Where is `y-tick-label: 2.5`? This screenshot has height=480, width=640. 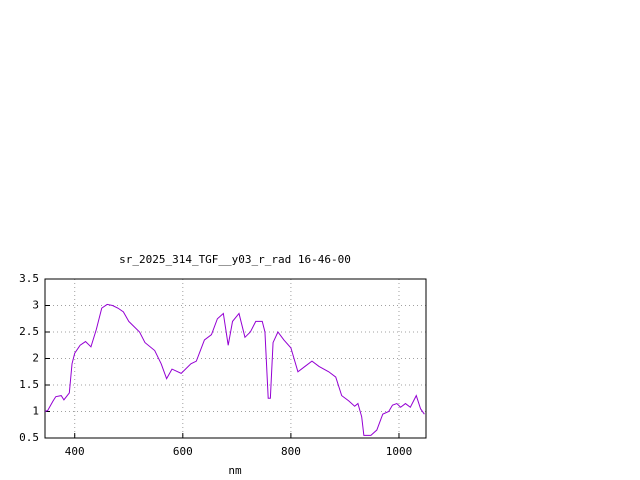 y-tick-label: 2.5 is located at coordinates (29, 331).